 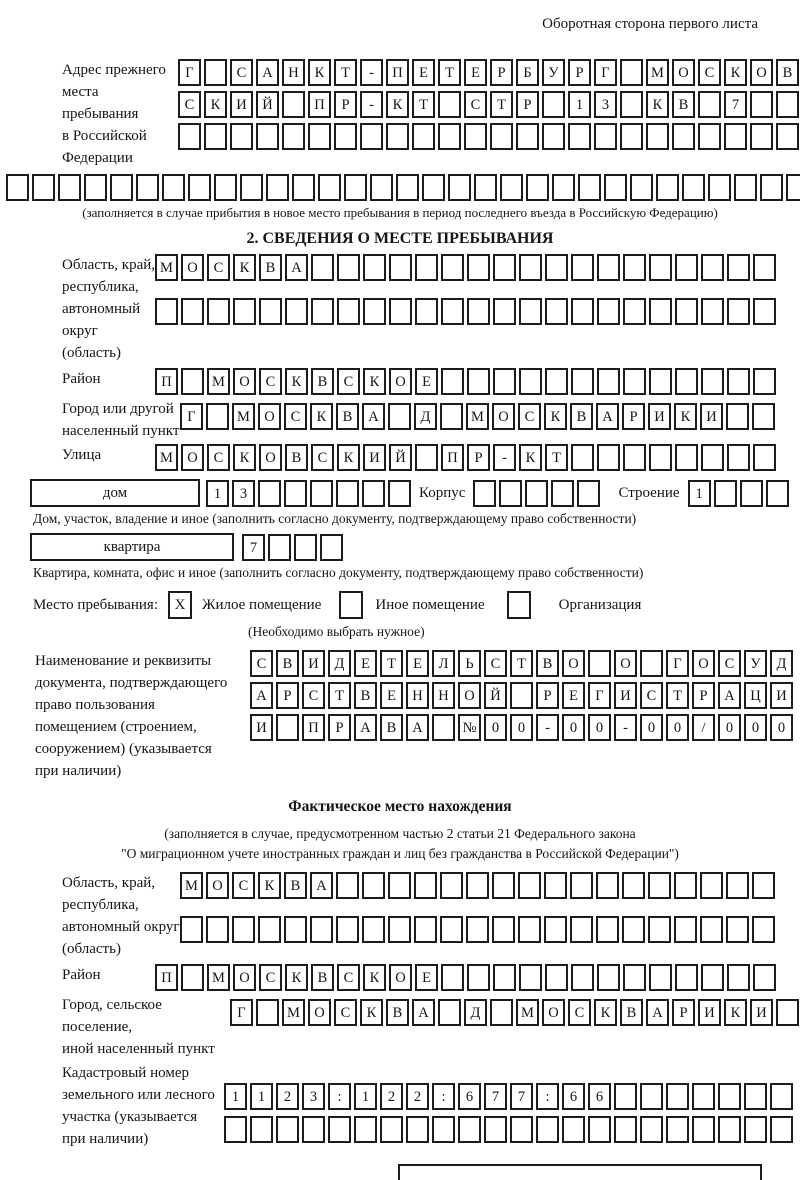 What do you see at coordinates (650, 24) in the screenshot?
I see `page-corner-note: Оборотная сторона первого листа` at bounding box center [650, 24].